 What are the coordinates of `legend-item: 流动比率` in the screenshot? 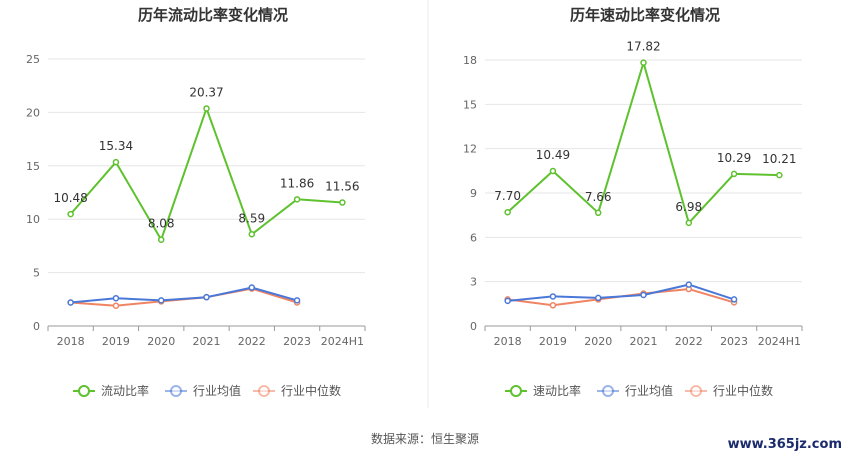 It's located at (111, 390).